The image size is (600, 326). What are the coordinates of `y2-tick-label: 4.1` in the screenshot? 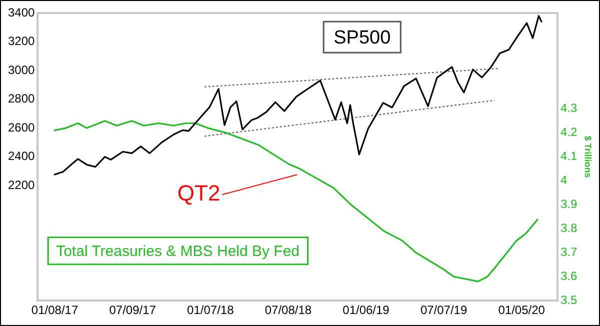 It's located at (569, 156).